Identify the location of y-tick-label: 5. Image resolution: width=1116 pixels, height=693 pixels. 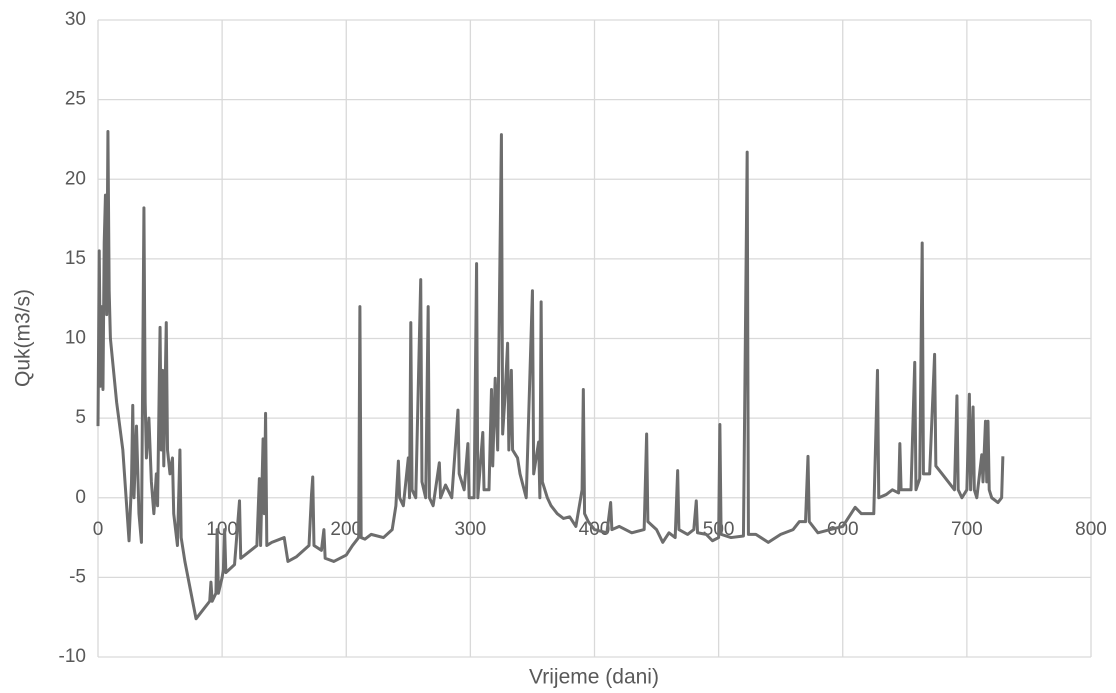
(80, 417).